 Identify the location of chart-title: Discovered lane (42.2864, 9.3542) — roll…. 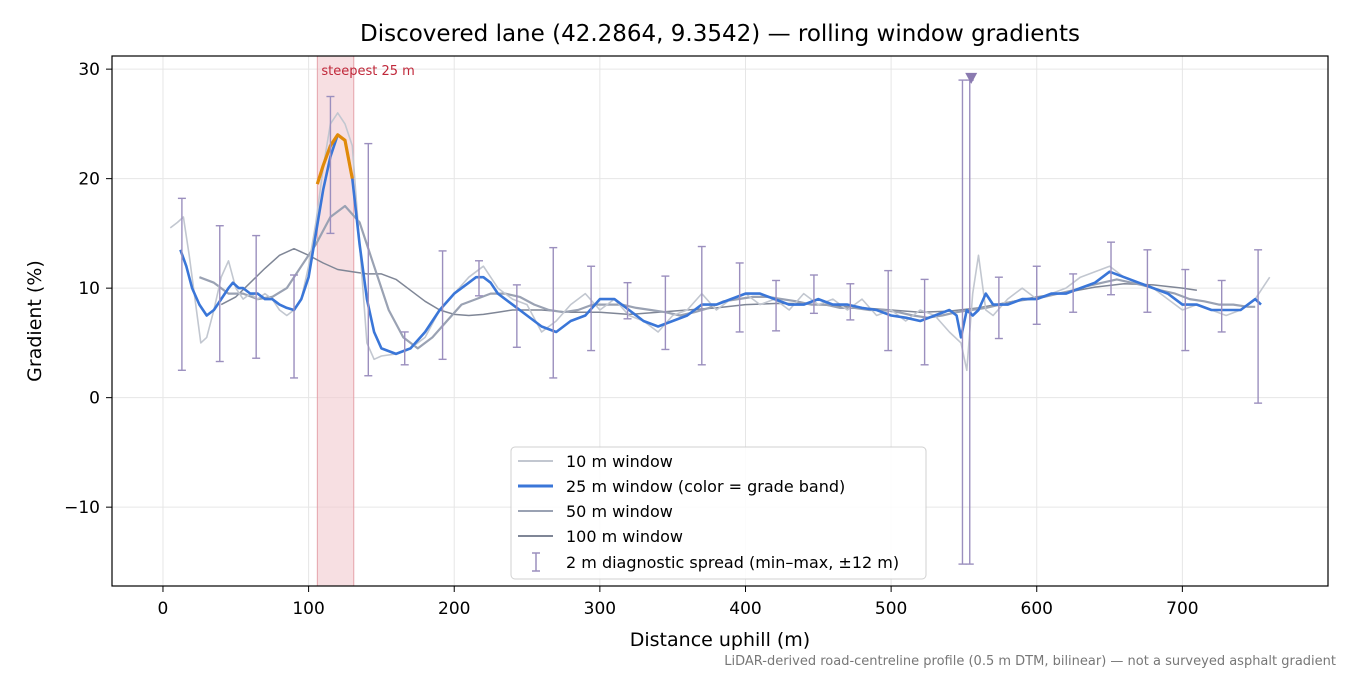
(720, 34).